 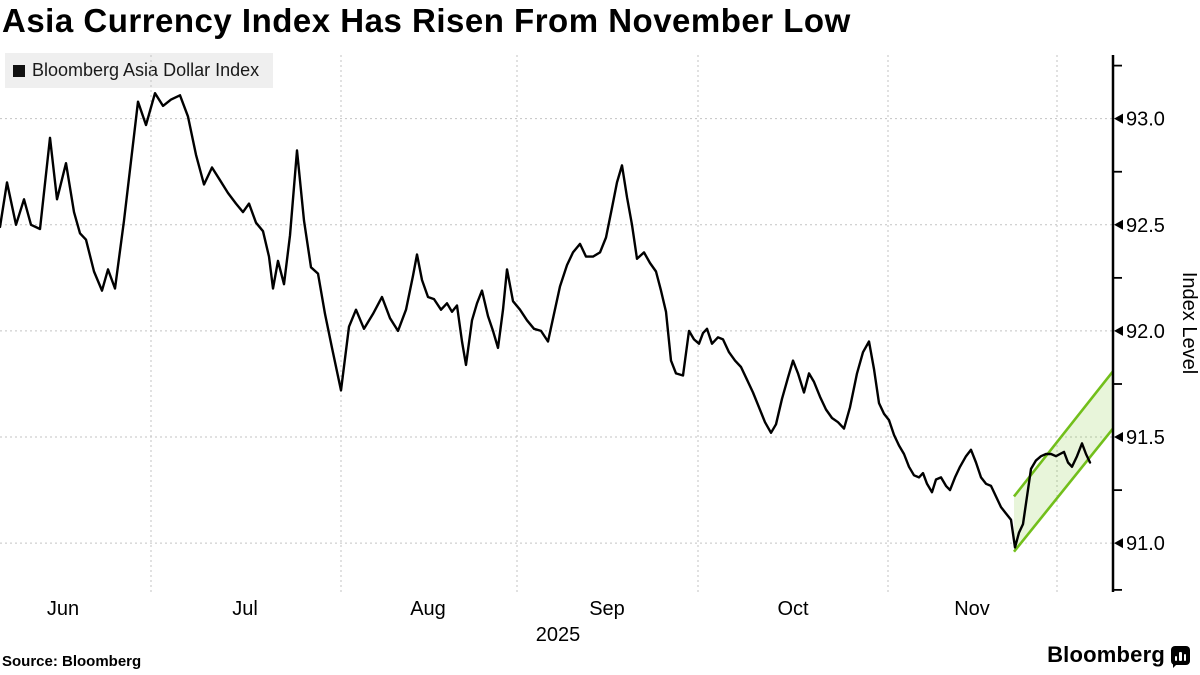 I want to click on legend-series-label: Bloomberg Asia Dollar Index, so click(x=146, y=70).